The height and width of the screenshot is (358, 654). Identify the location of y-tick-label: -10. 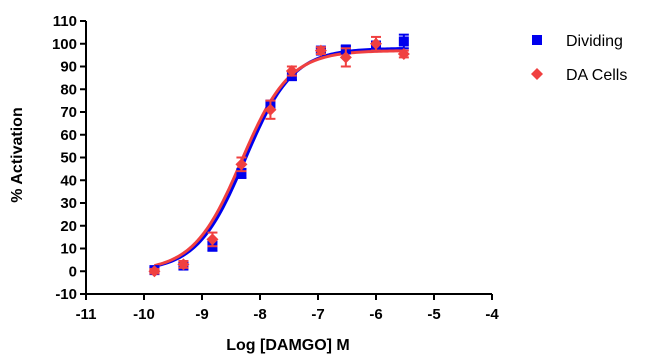
(66, 294).